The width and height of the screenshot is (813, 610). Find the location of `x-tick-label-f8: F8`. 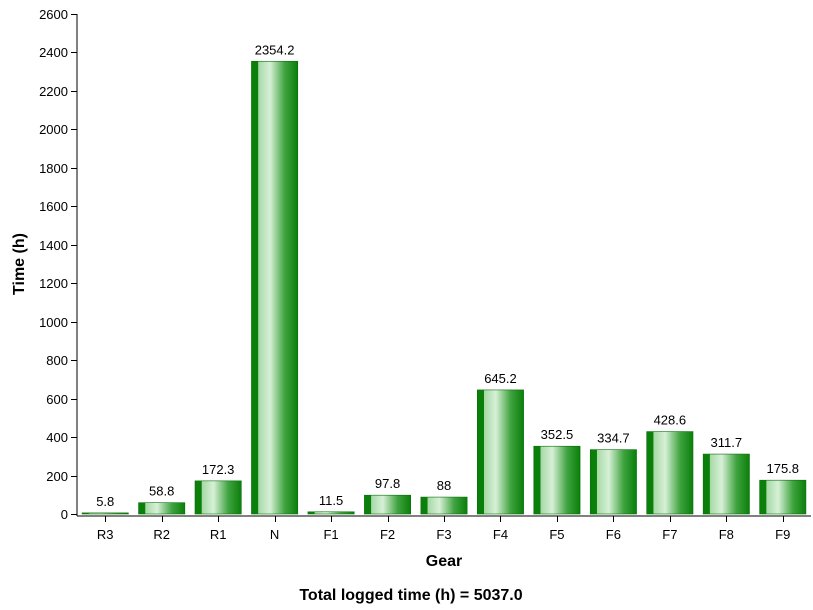

x-tick-label-f8: F8 is located at coordinates (726, 534).